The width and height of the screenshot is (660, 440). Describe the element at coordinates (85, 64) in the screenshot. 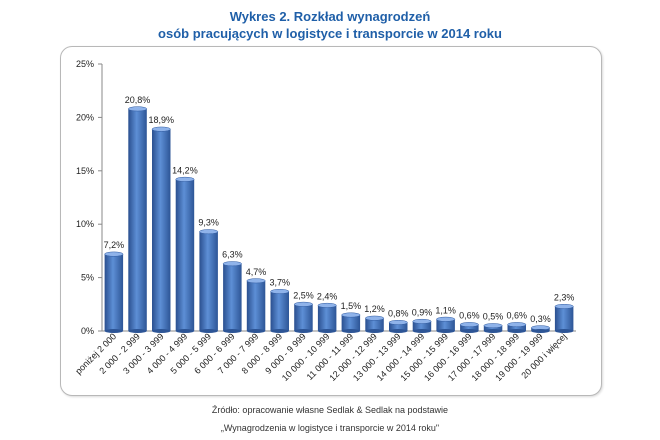

I see `y-tick-label: 25%` at that location.